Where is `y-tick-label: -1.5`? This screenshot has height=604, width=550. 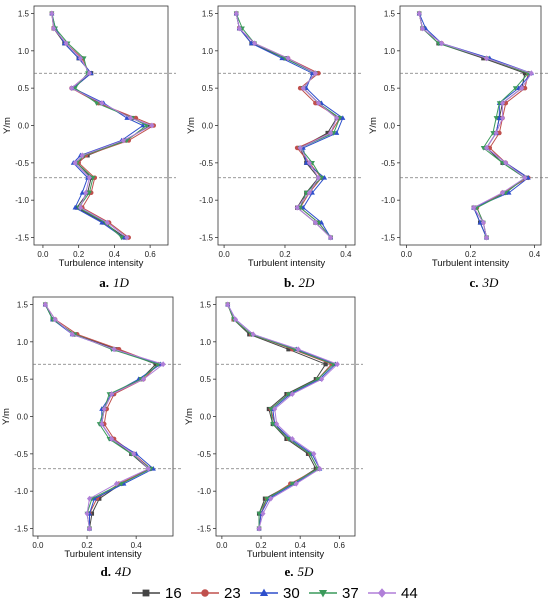 y-tick-label: -1.5 is located at coordinates (388, 238).